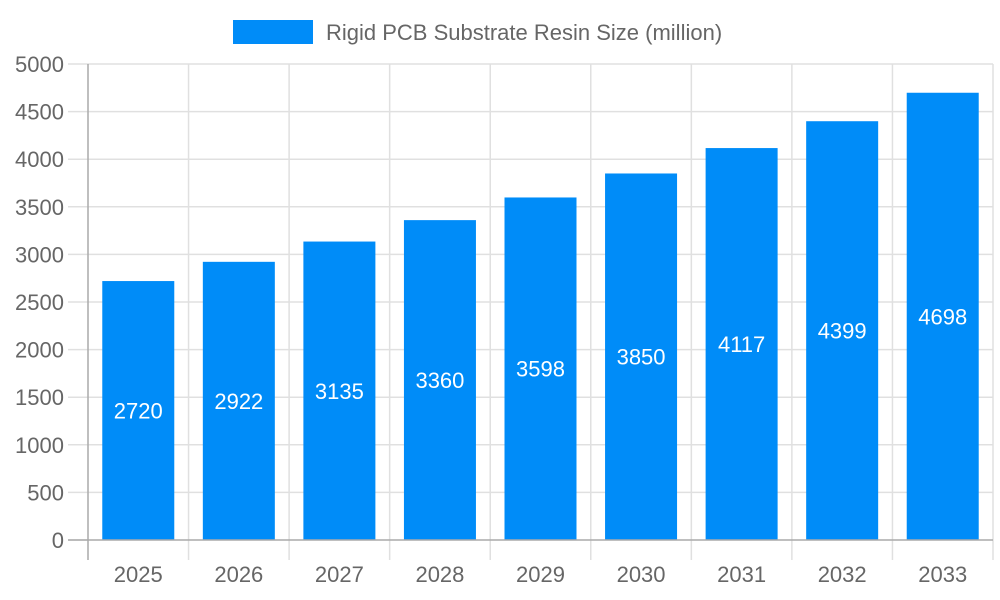  I want to click on bar-2027, so click(339, 390).